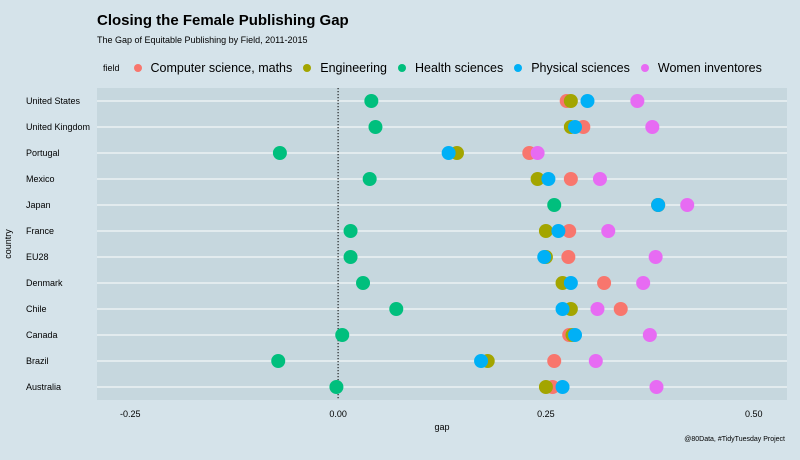  Describe the element at coordinates (338, 414) in the screenshot. I see `x-tick-label: 0.00` at that location.